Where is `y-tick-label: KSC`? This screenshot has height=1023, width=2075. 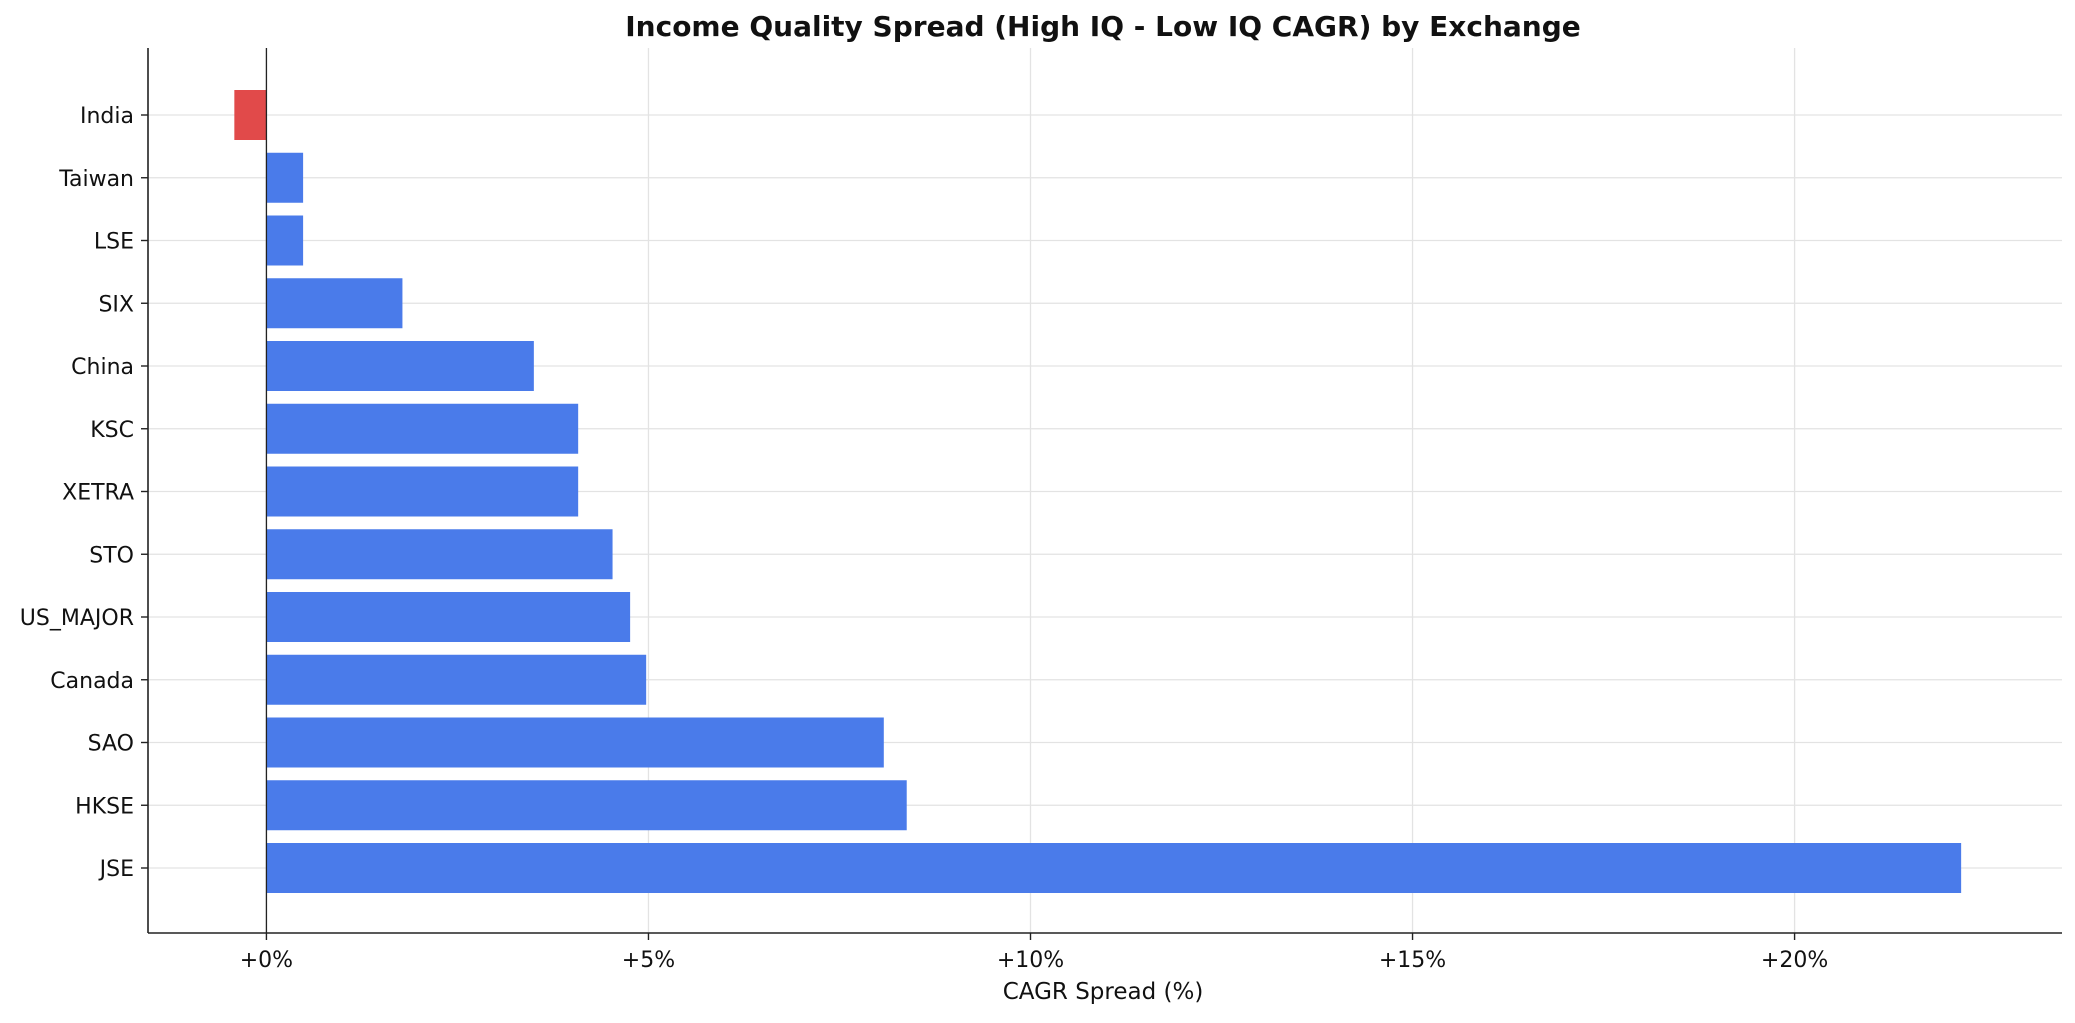 y-tick-label: KSC is located at coordinates (112, 430).